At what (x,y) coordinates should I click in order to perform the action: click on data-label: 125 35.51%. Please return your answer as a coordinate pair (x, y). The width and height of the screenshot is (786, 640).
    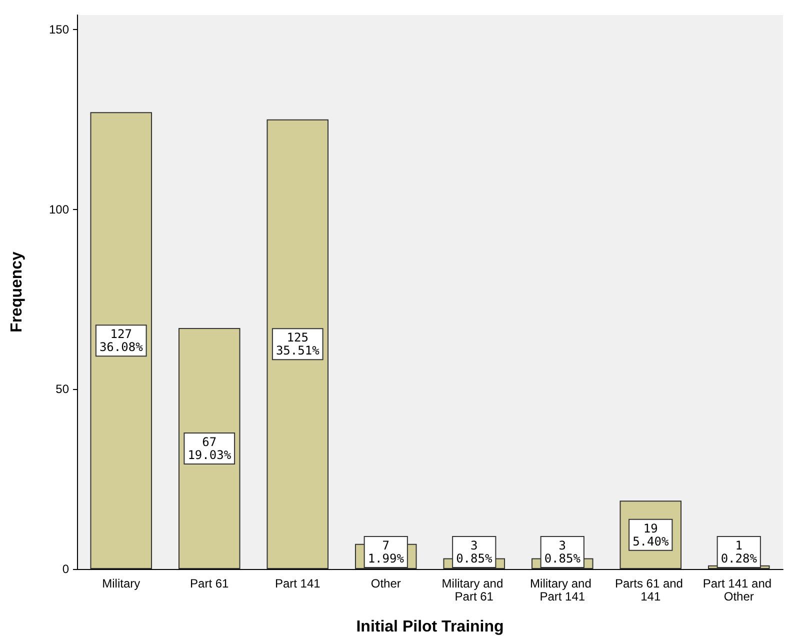
    Looking at the image, I should click on (298, 344).